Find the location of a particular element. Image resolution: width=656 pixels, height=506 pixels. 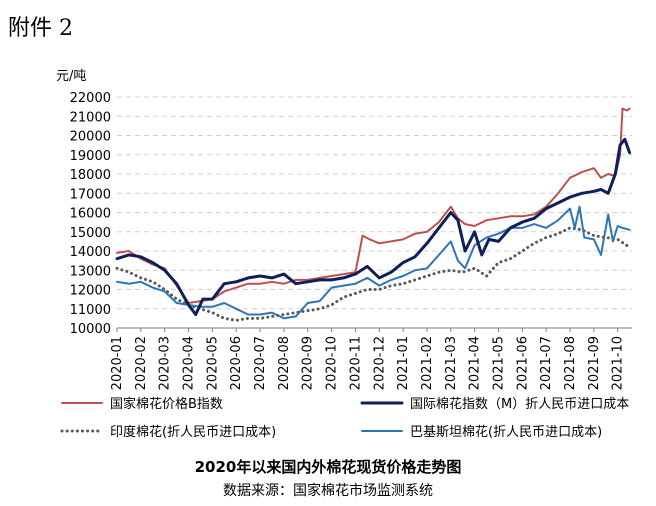

y-tick-label: 19000 is located at coordinates (90, 156).